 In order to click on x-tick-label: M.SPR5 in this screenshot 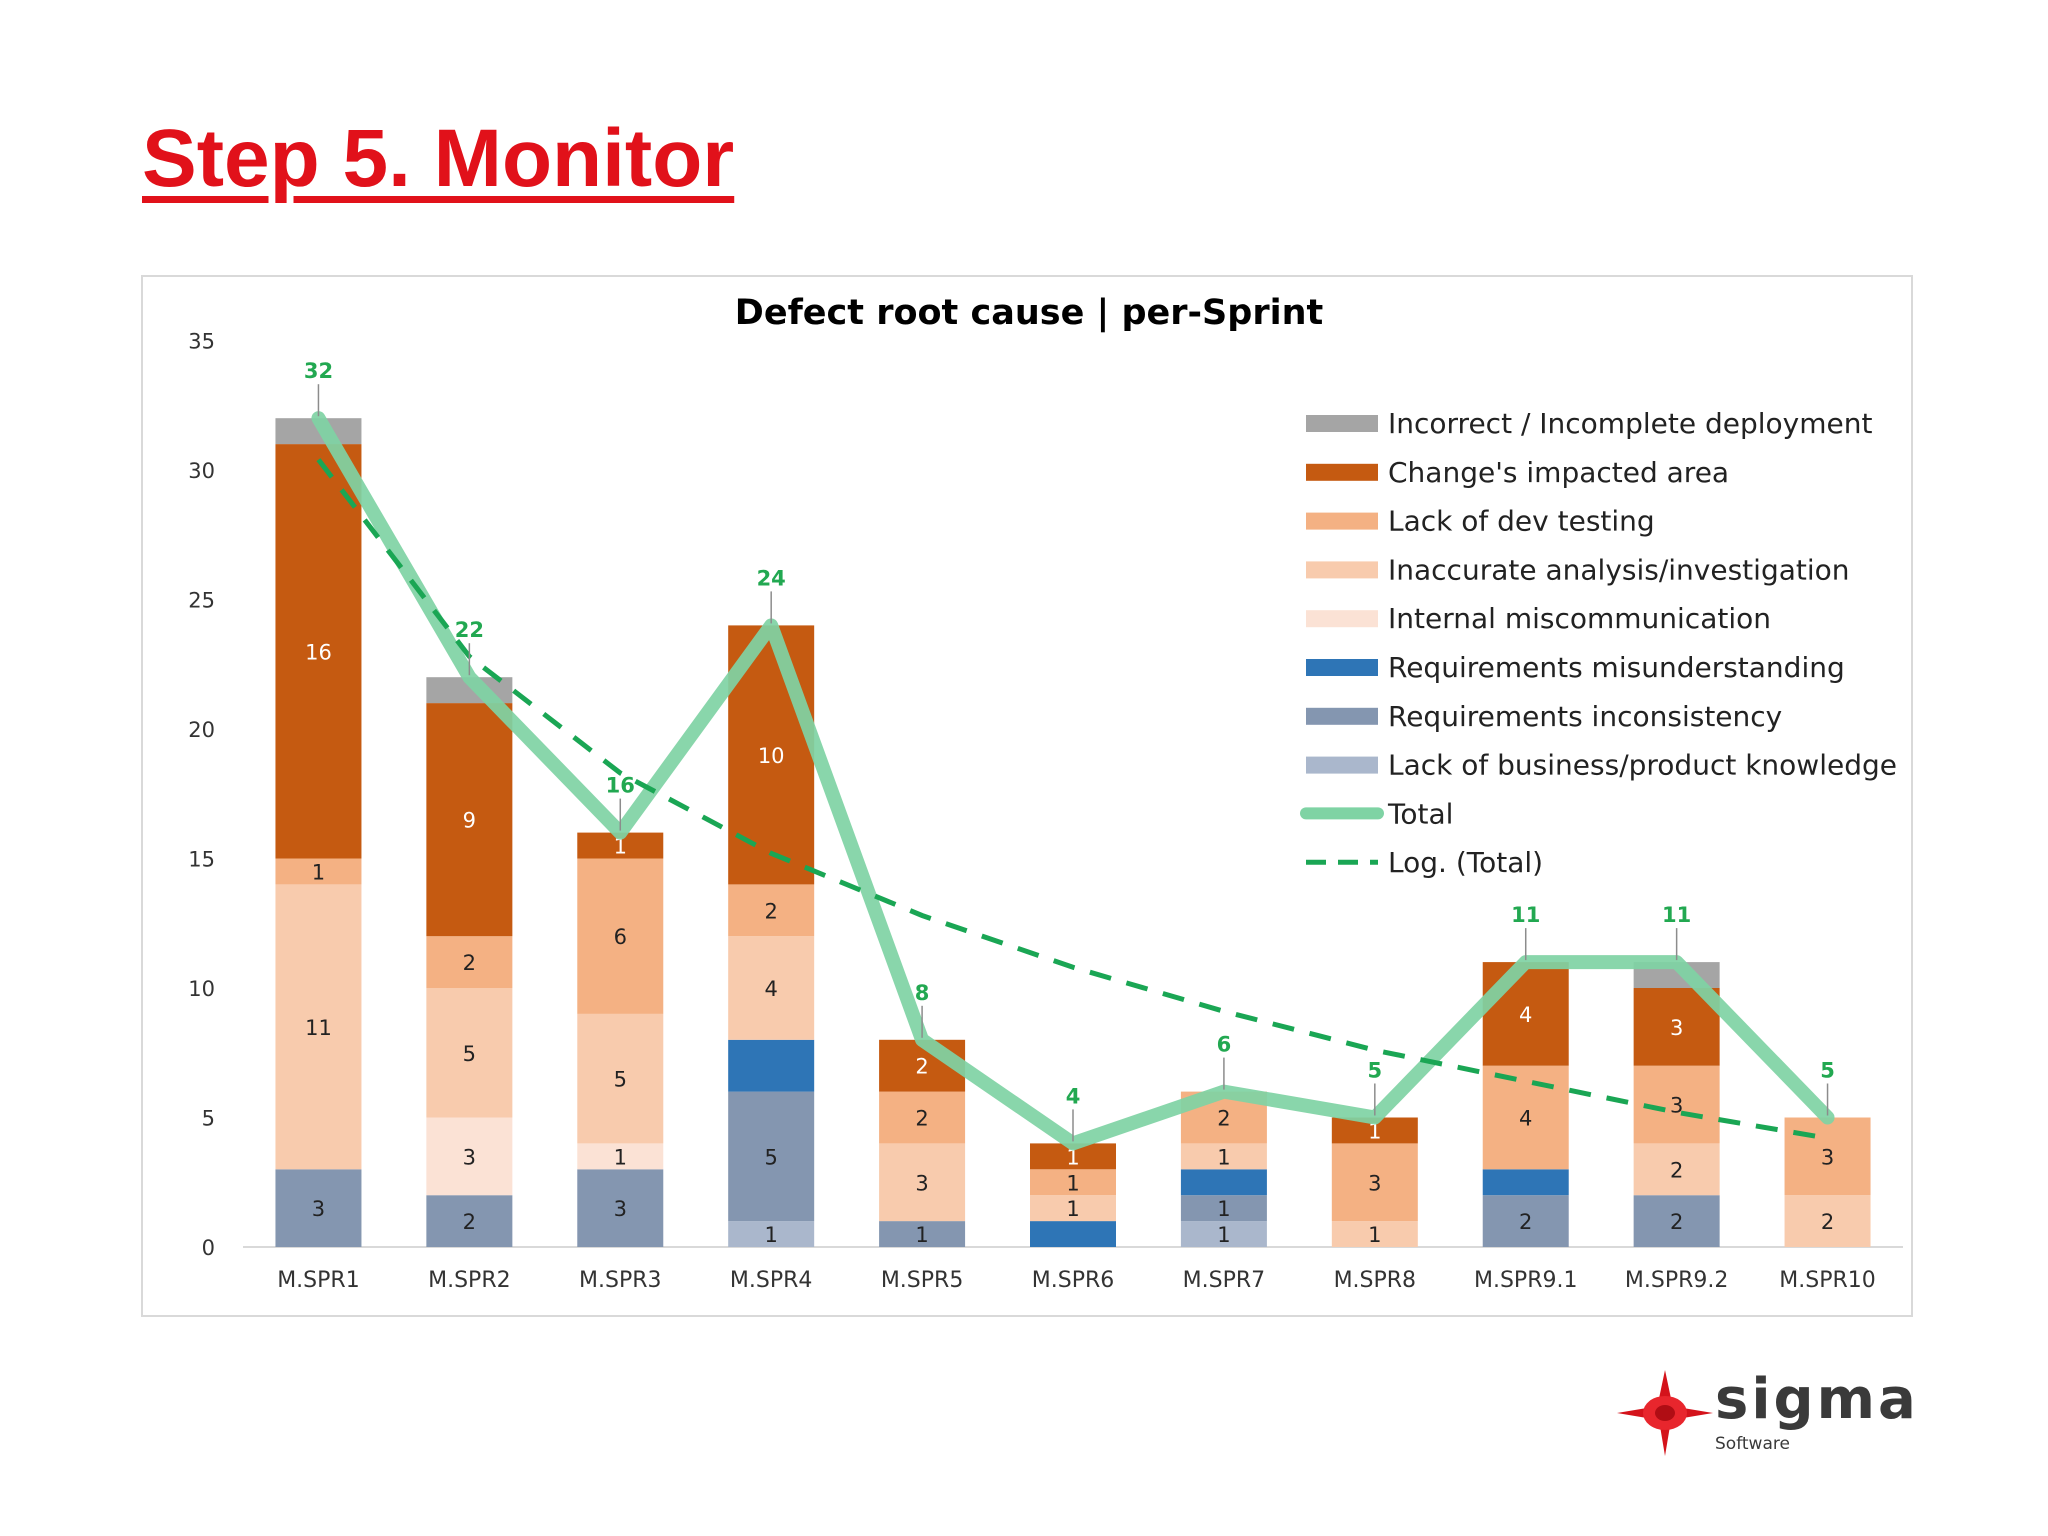, I will do `click(922, 1280)`.